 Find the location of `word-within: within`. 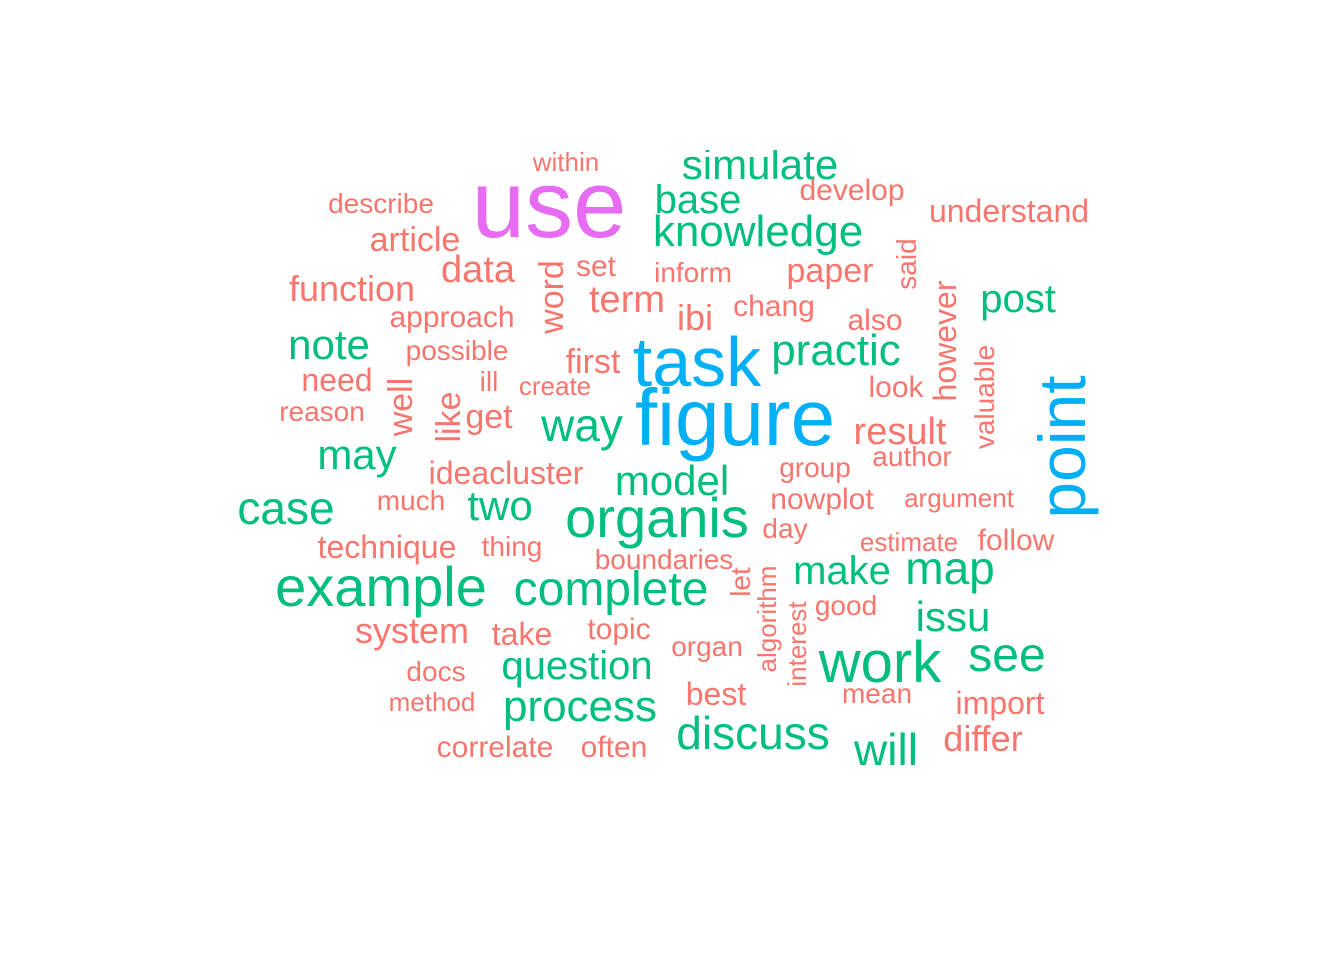

word-within: within is located at coordinates (566, 163).